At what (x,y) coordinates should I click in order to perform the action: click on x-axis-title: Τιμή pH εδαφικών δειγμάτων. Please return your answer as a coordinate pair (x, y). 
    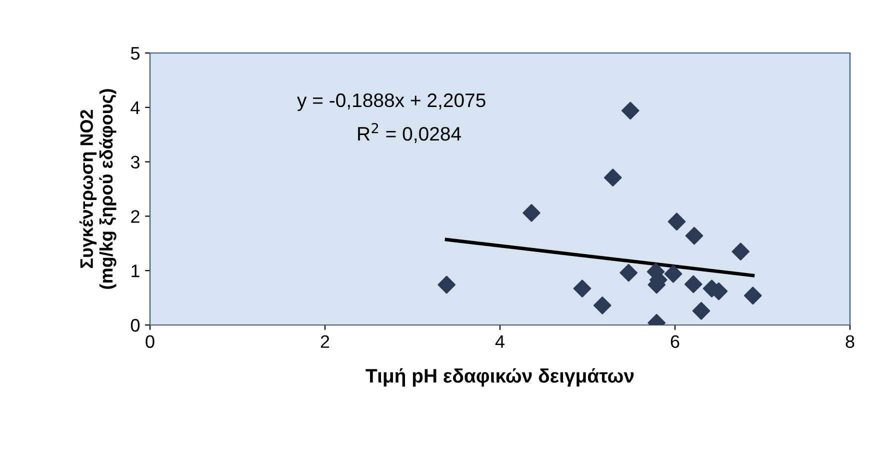
    Looking at the image, I should click on (500, 377).